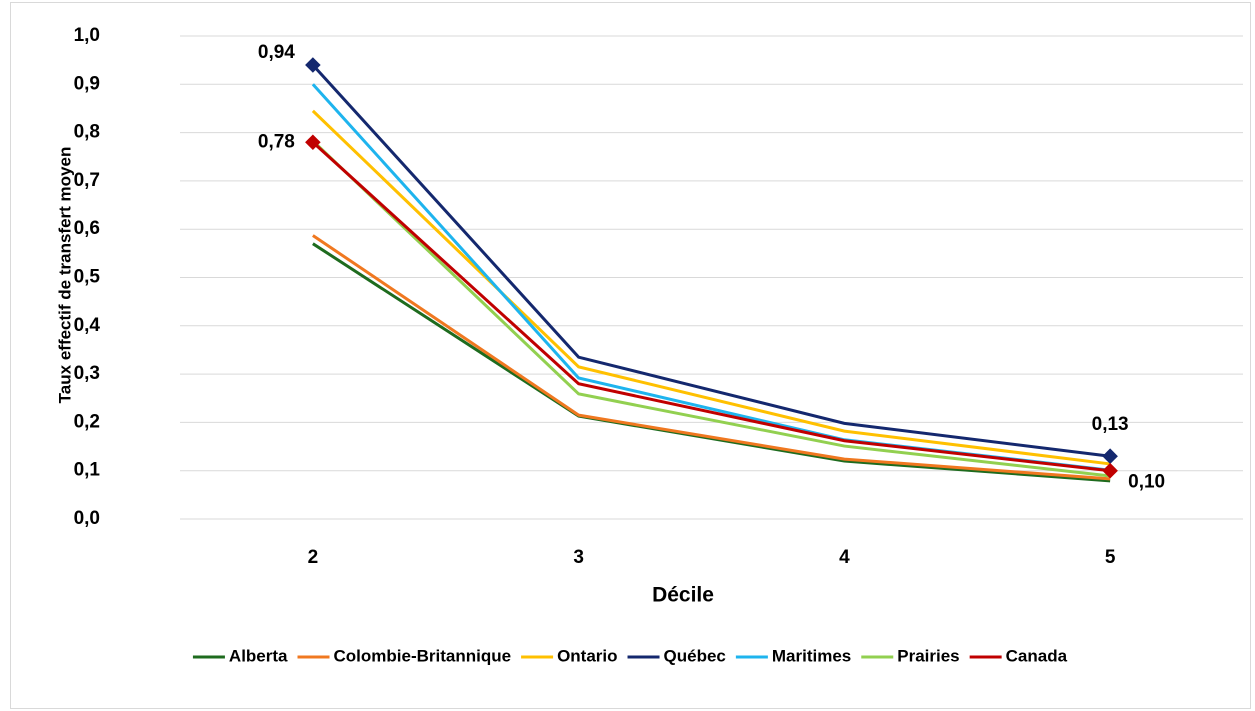  Describe the element at coordinates (87, 35) in the screenshot. I see `y-tick-label: 1,0` at that location.